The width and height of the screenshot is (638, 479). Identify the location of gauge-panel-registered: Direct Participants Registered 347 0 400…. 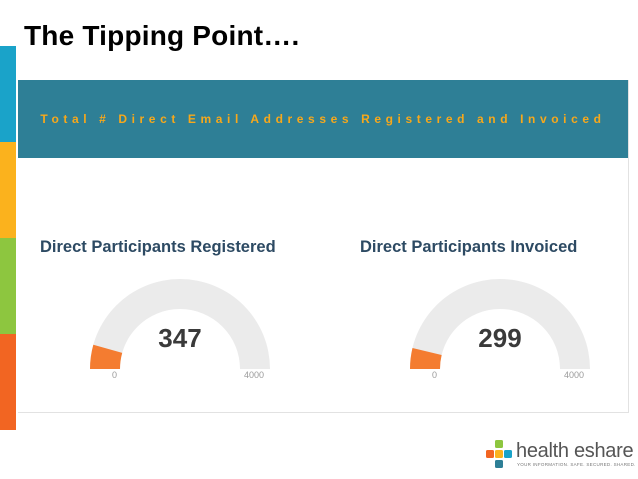
(175, 309).